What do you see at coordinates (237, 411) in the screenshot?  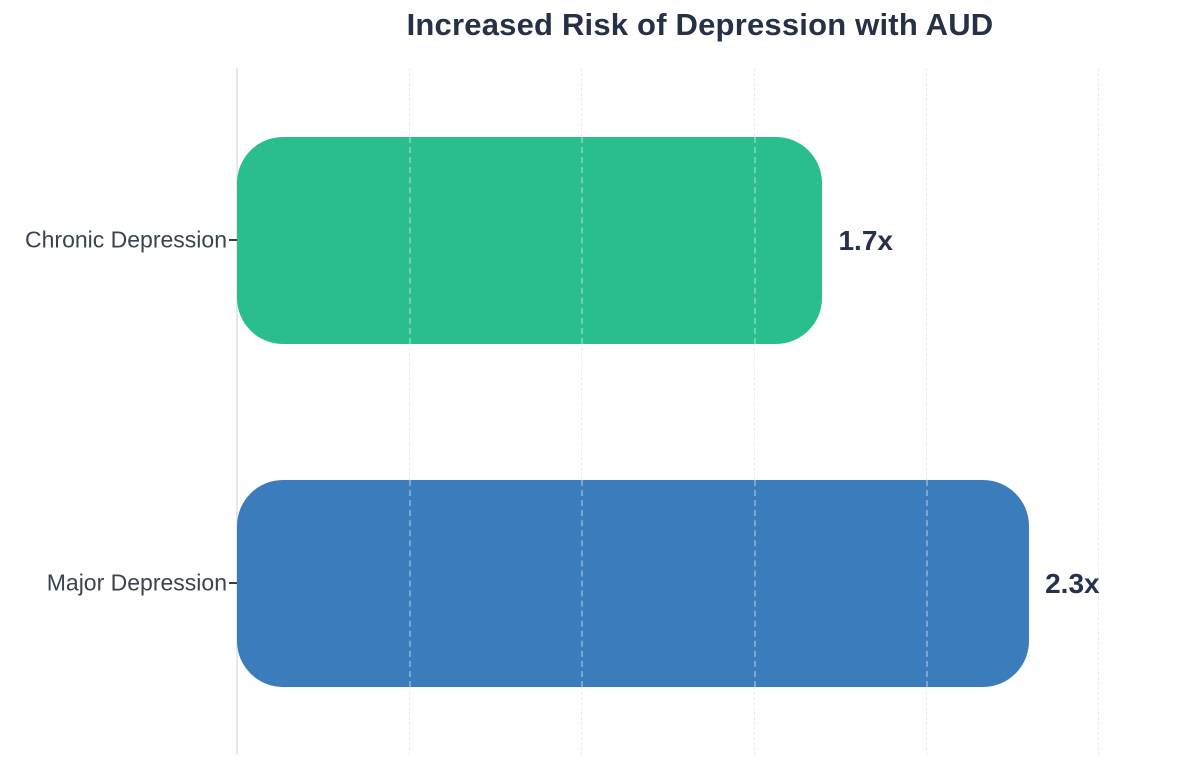 I see `y-axis-line` at bounding box center [237, 411].